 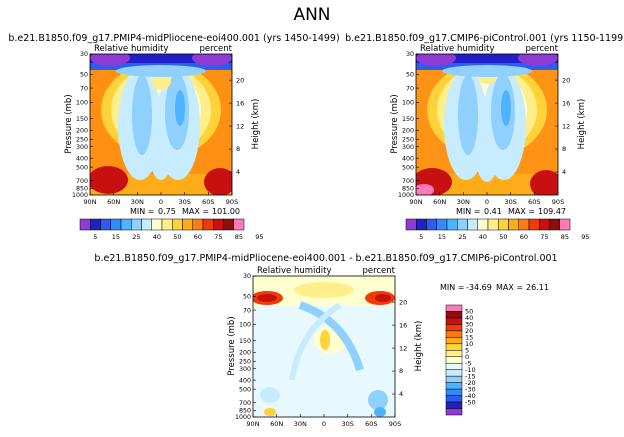 What do you see at coordinates (469, 325) in the screenshot?
I see `colorbar-label: 30` at bounding box center [469, 325].